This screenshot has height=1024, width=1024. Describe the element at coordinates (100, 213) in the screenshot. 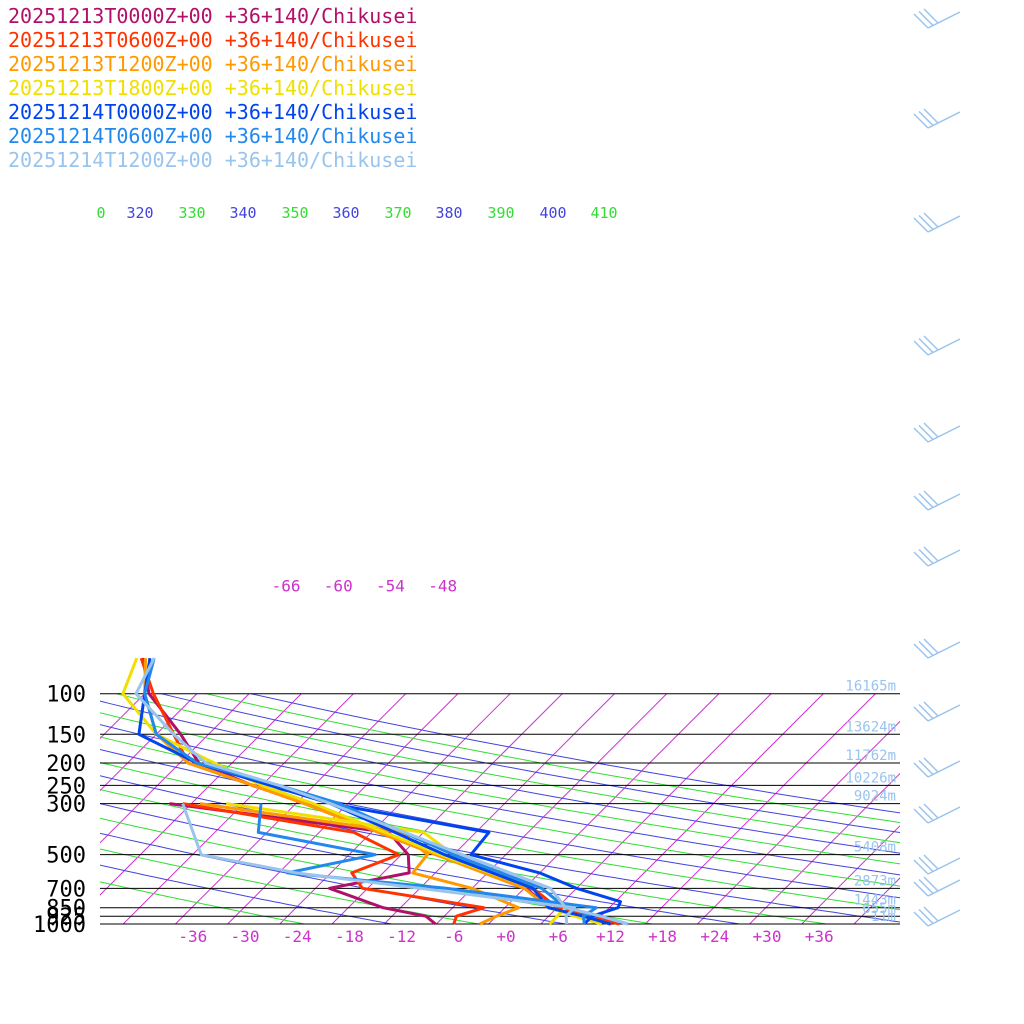

I see `theta-label: 0` at that location.